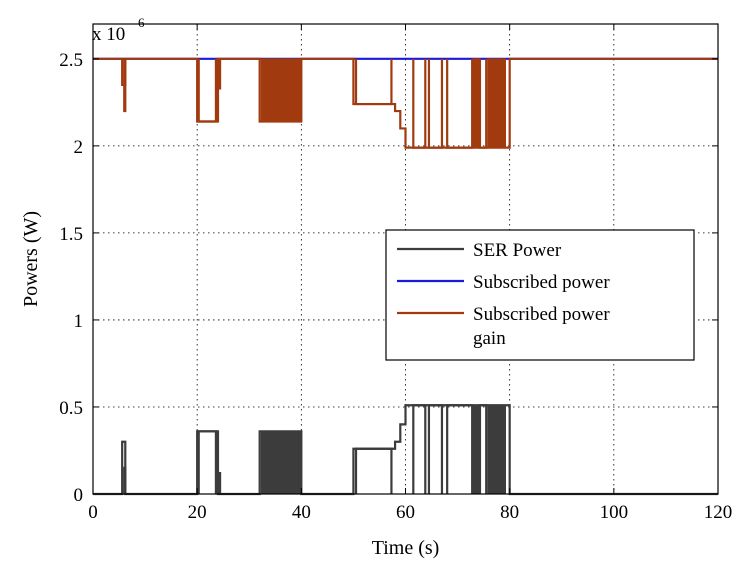 The width and height of the screenshot is (756, 570). Describe the element at coordinates (71, 234) in the screenshot. I see `y-tick-label-1.5: 1.5` at that location.